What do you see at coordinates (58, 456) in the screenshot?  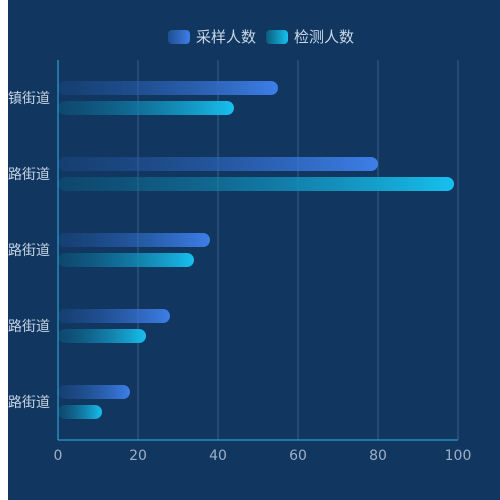 I see `x-tick-label-0: 0` at bounding box center [58, 456].